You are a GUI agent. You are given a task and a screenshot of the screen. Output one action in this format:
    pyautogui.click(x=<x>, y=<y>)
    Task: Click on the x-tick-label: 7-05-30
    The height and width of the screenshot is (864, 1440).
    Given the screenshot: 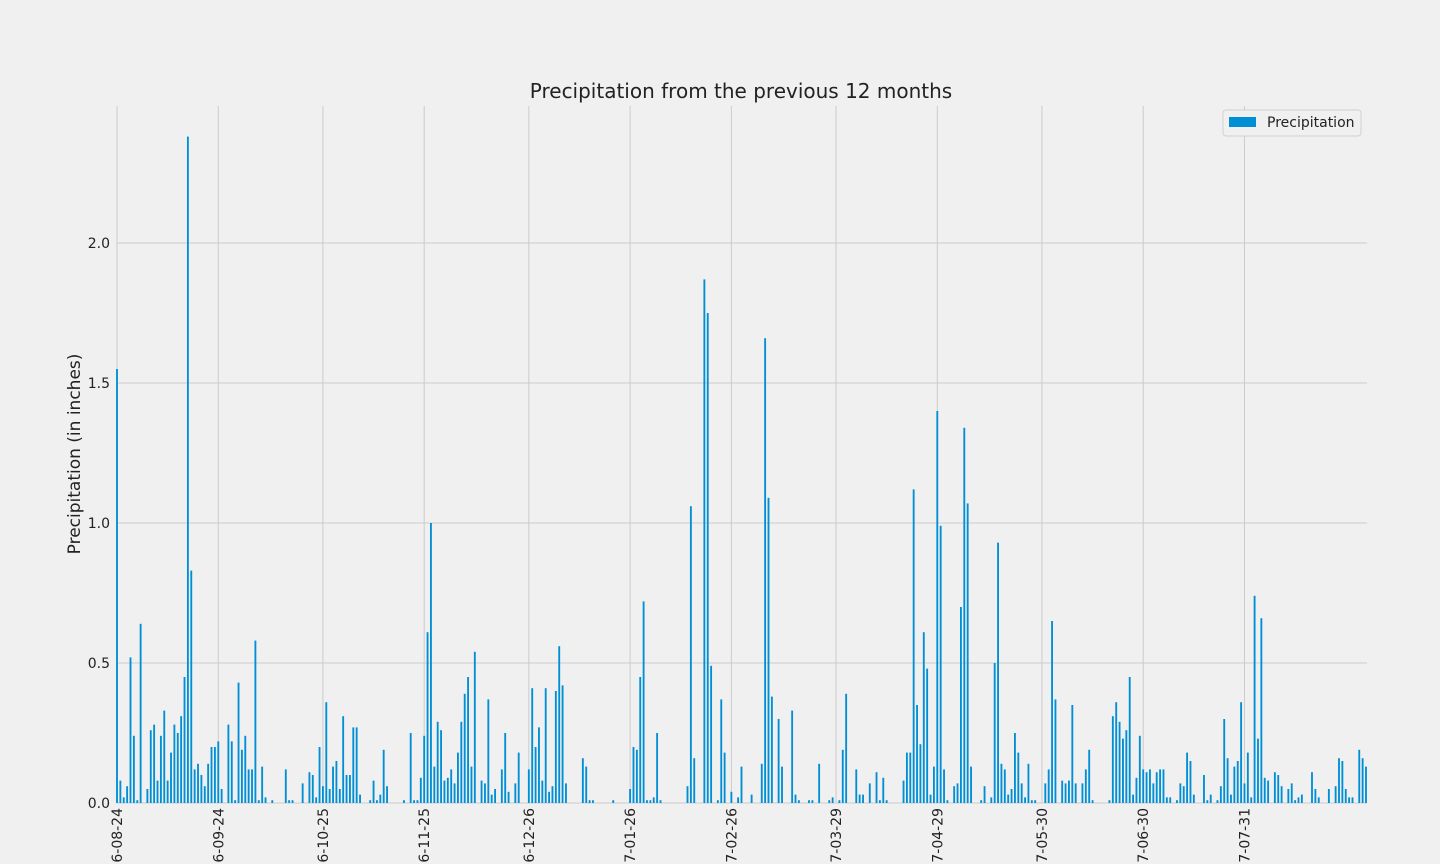 What is the action you would take?
    pyautogui.click(x=1043, y=835)
    